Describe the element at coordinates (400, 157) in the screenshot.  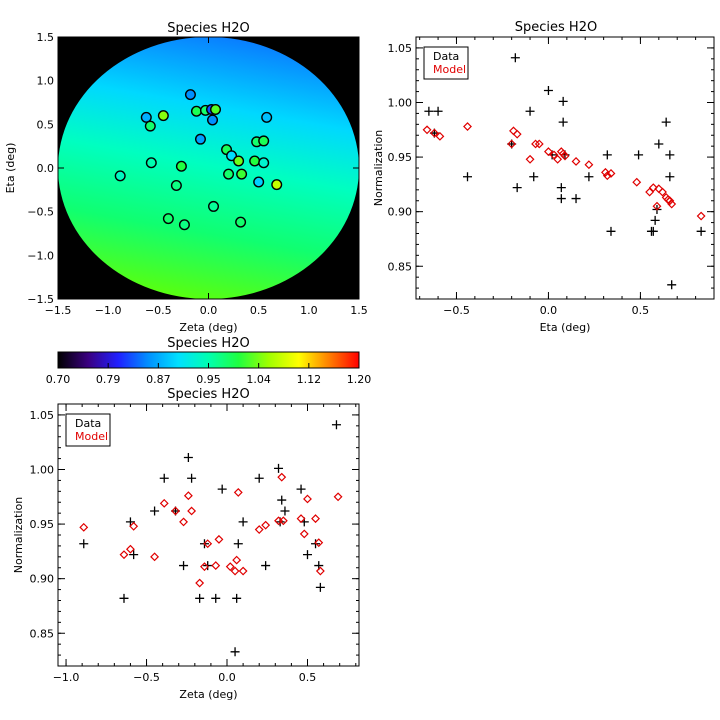
I see `eta-y-tick-label: 0.95` at that location.